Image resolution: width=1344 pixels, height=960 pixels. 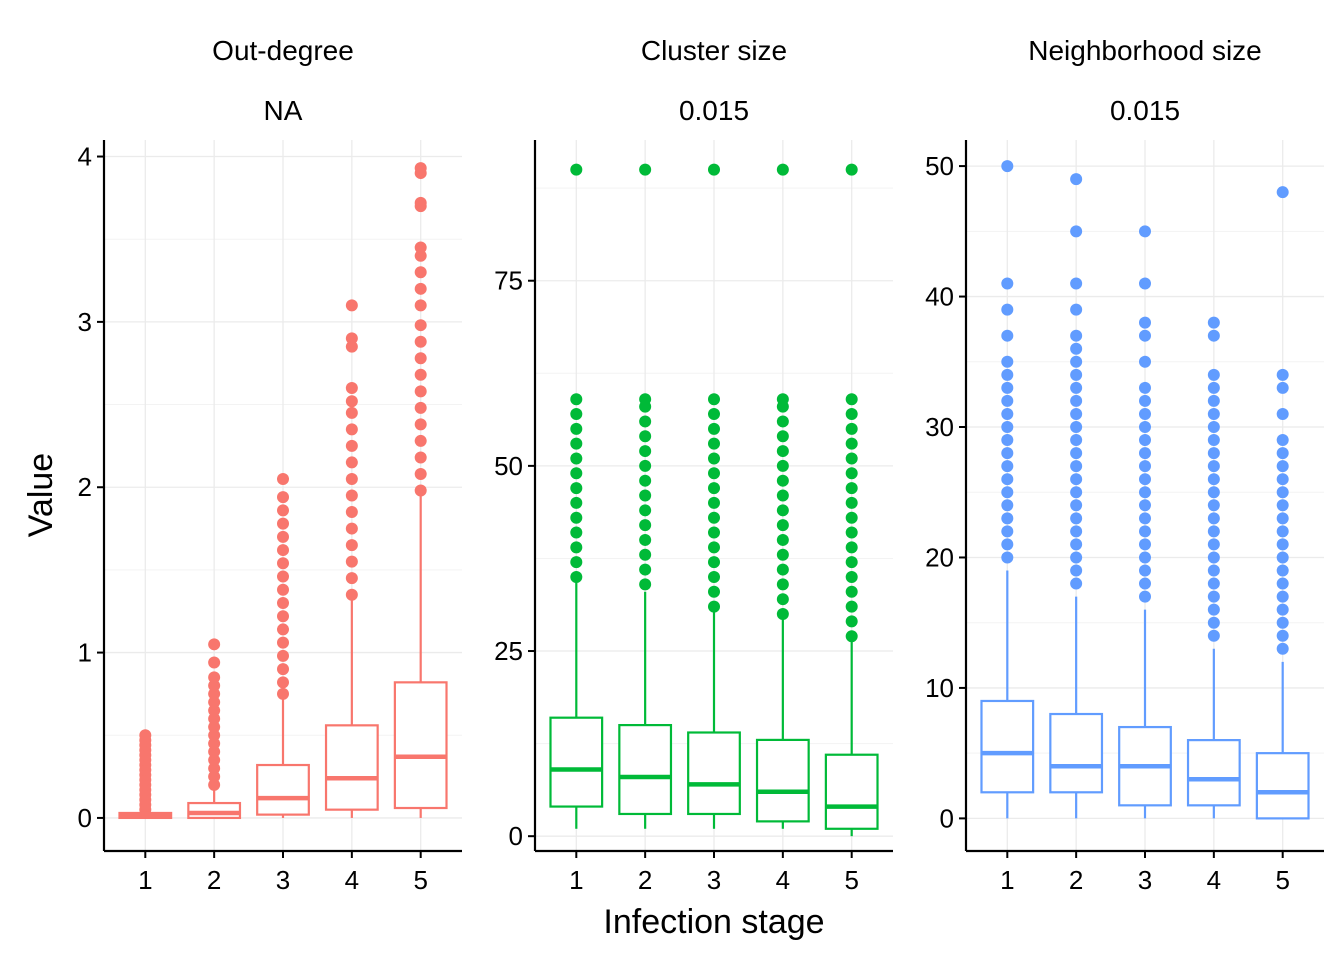 What do you see at coordinates (420, 880) in the screenshot?
I see `x-tick-label: 5` at bounding box center [420, 880].